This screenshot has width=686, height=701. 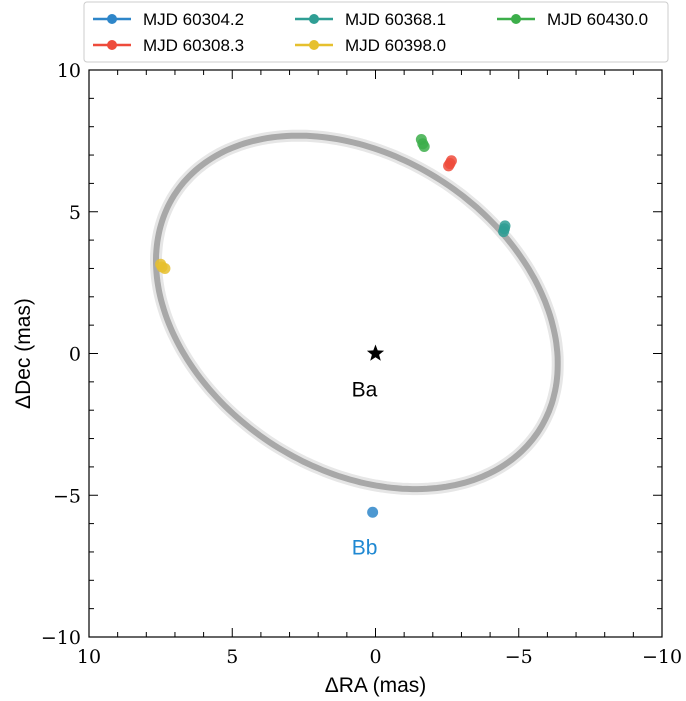 I want to click on y-tick-label: 10, so click(x=69, y=71).